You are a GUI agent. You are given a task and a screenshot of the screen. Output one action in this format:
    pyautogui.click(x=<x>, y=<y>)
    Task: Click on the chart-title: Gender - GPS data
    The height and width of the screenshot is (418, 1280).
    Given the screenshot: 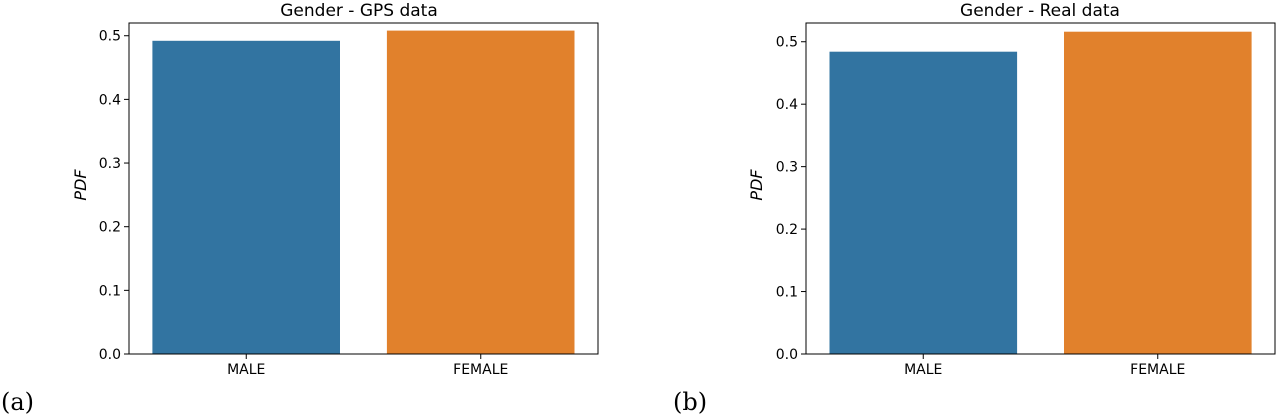 What is the action you would take?
    pyautogui.click(x=359, y=11)
    